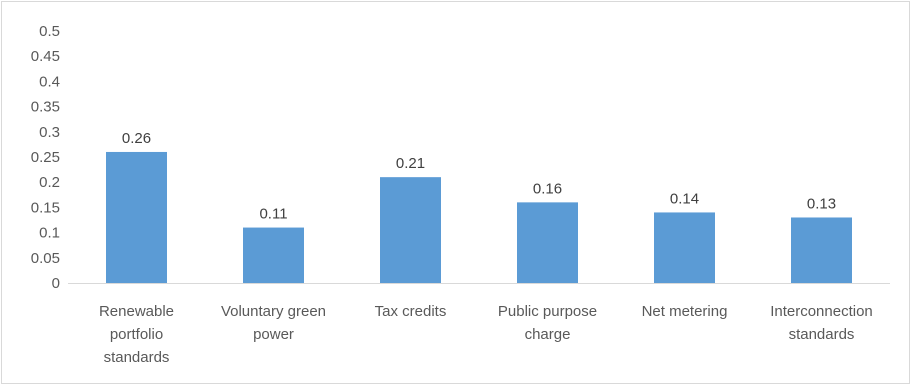  I want to click on category-label-line: portfolio, so click(136, 334).